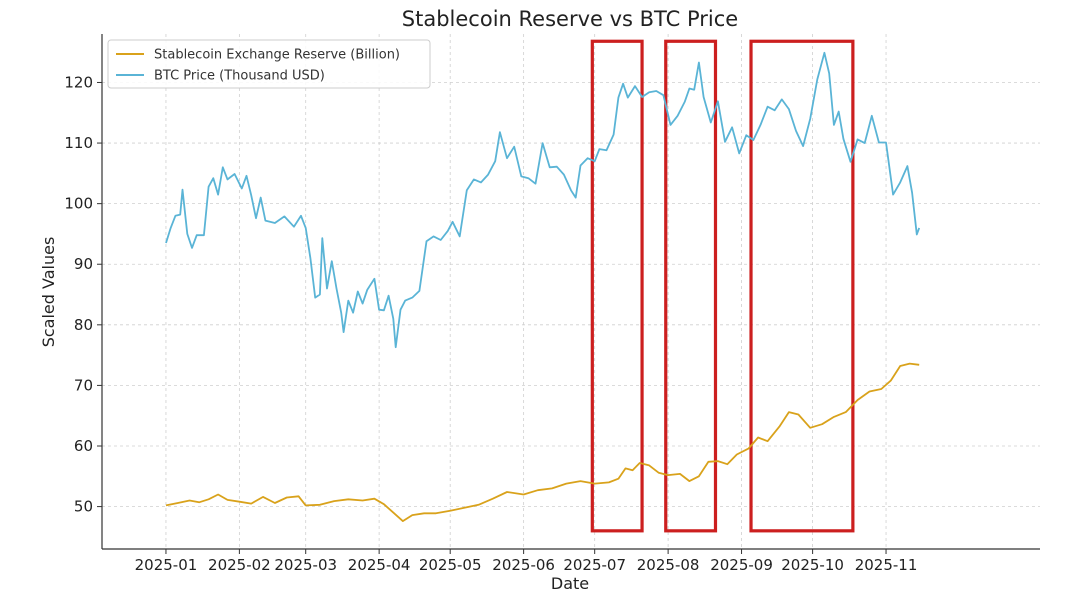 This screenshot has height=595, width=1079. I want to click on legend-label: BTC Price (Thousand USD), so click(239, 76).